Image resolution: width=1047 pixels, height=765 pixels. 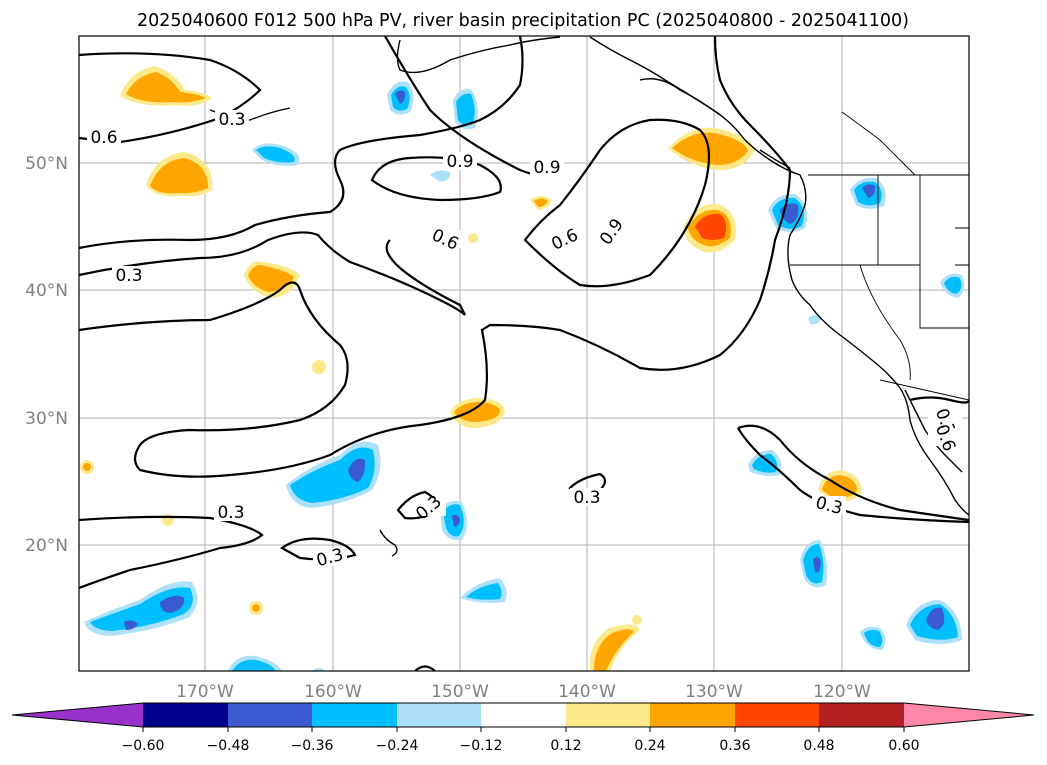 What do you see at coordinates (924, 390) in the screenshot?
I see `us-mexico-border` at bounding box center [924, 390].